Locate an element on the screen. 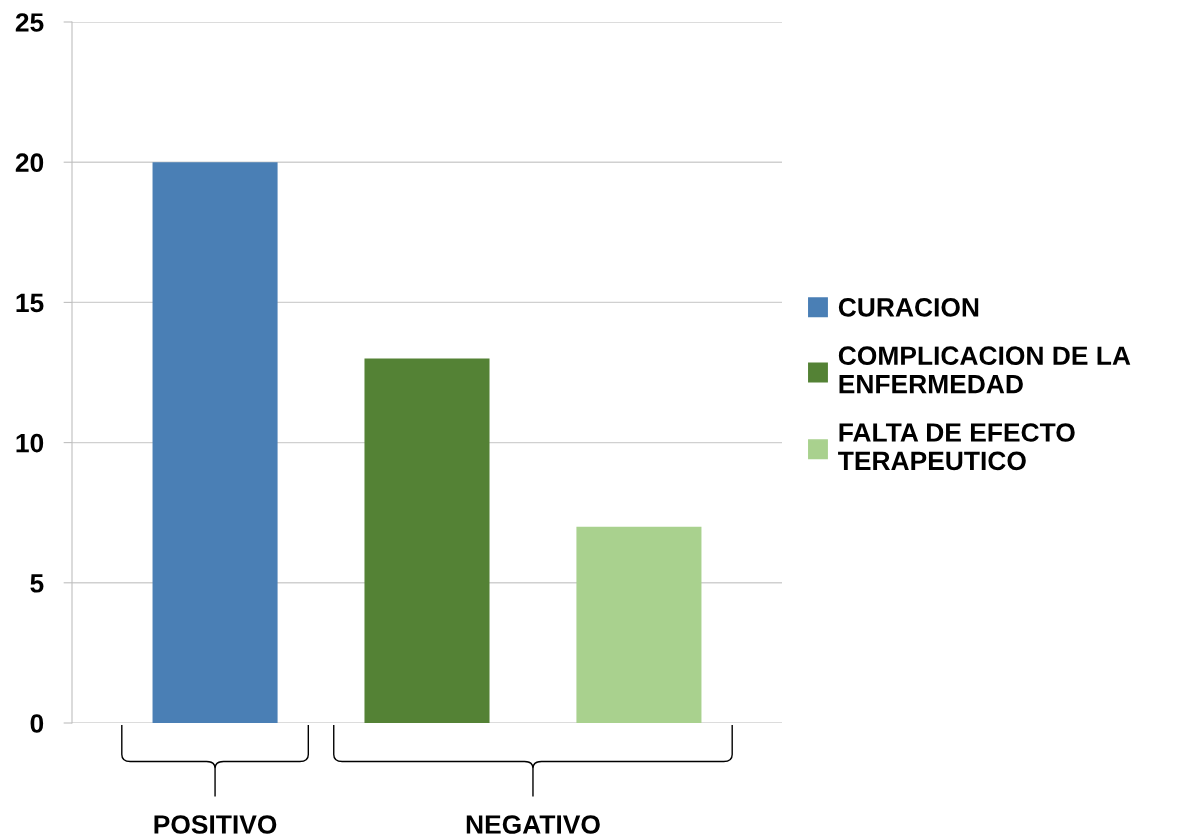 This screenshot has height=840, width=1184. y-tick-label: 0 is located at coordinates (37, 723).